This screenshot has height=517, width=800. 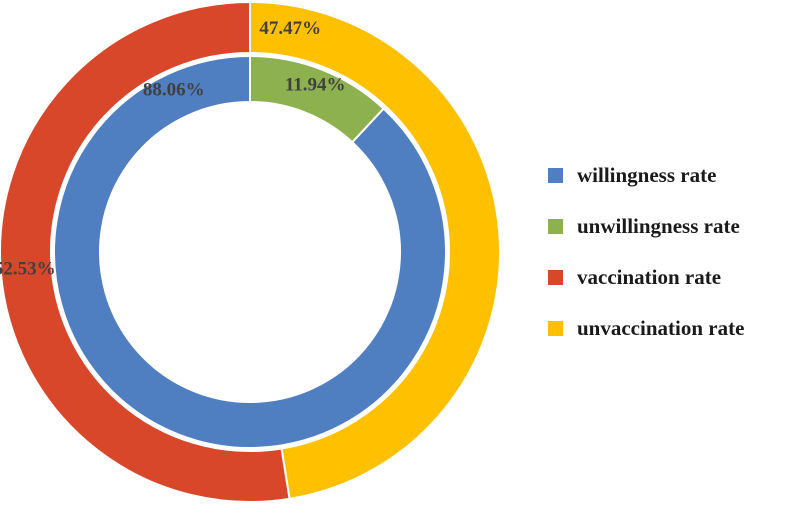 I want to click on legend-item-unvaccination-rate: unvaccination rate, so click(x=646, y=328).